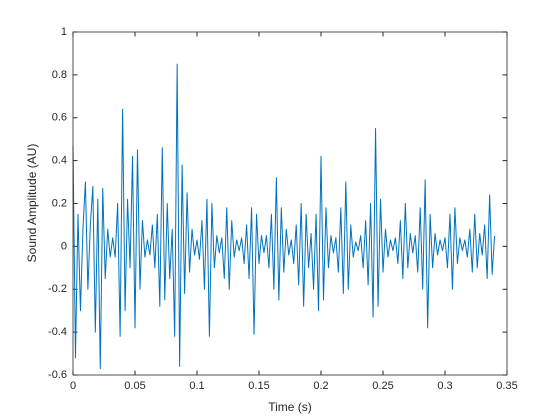  I want to click on y-tick-label: 1, so click(64, 32).